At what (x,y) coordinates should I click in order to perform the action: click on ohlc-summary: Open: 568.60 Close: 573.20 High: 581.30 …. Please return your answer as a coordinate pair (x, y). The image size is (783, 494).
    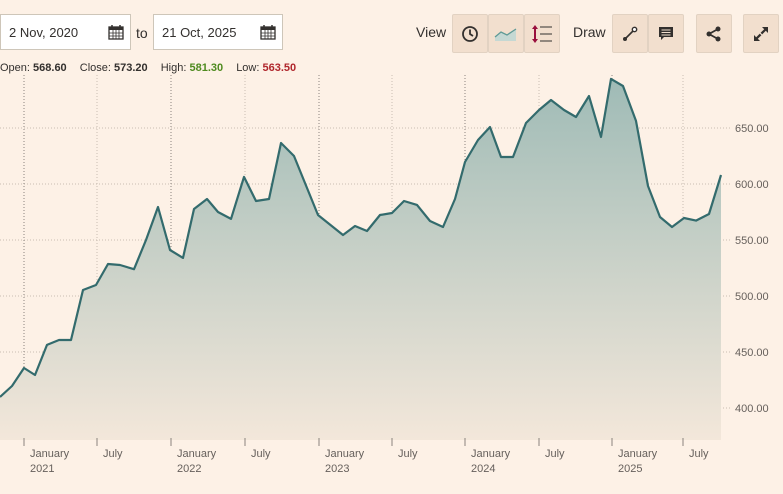
    Looking at the image, I should click on (153, 68).